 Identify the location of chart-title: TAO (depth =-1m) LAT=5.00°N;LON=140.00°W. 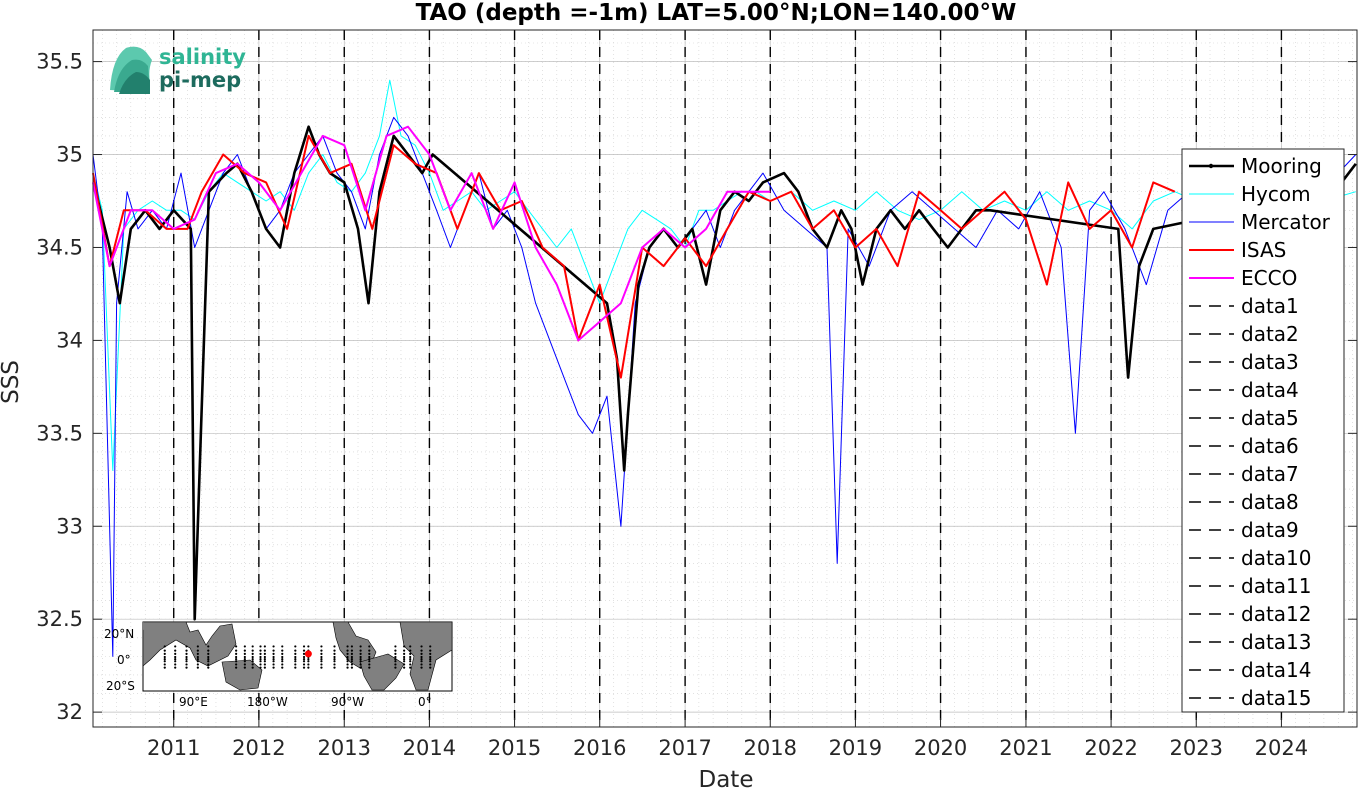
(716, 13).